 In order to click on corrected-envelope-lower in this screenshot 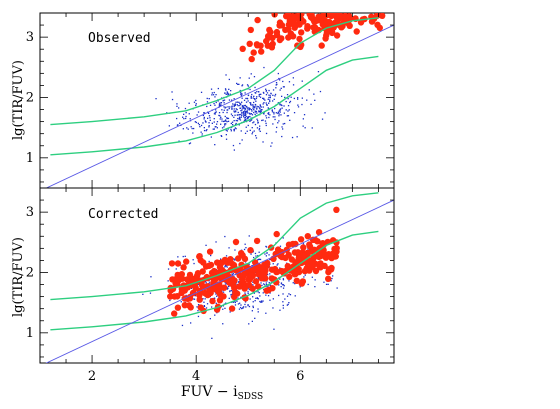, I will do `click(214, 280)`.